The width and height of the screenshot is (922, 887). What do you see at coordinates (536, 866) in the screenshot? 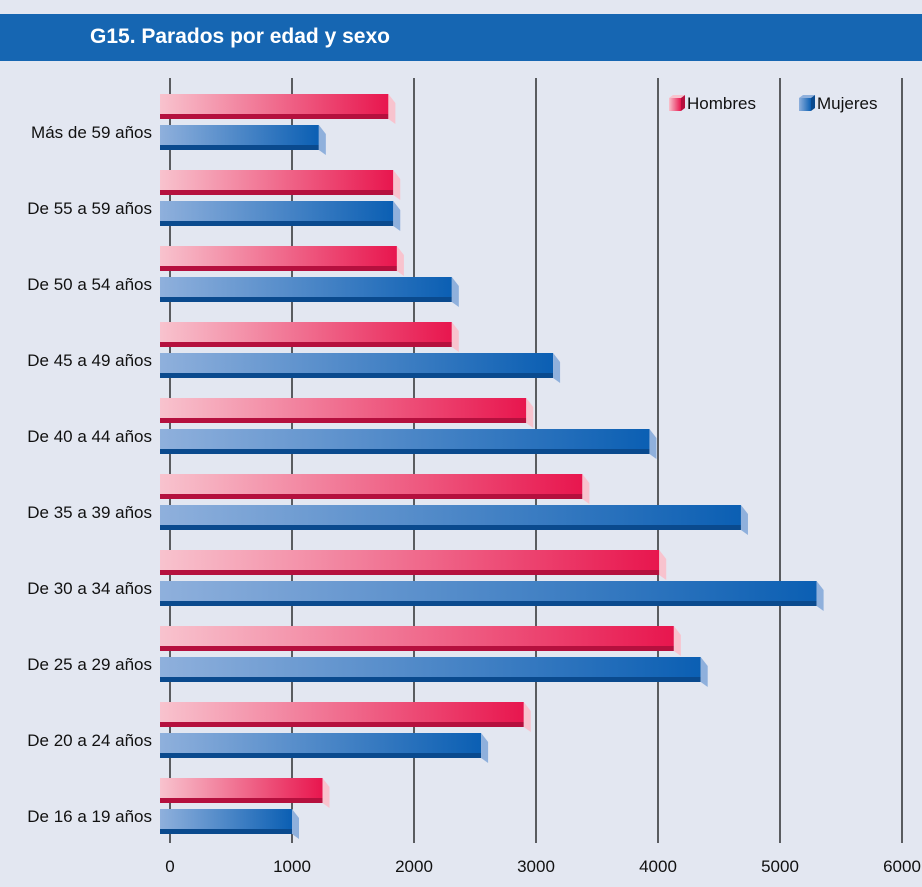
I see `x-tick-label: 3000` at bounding box center [536, 866].